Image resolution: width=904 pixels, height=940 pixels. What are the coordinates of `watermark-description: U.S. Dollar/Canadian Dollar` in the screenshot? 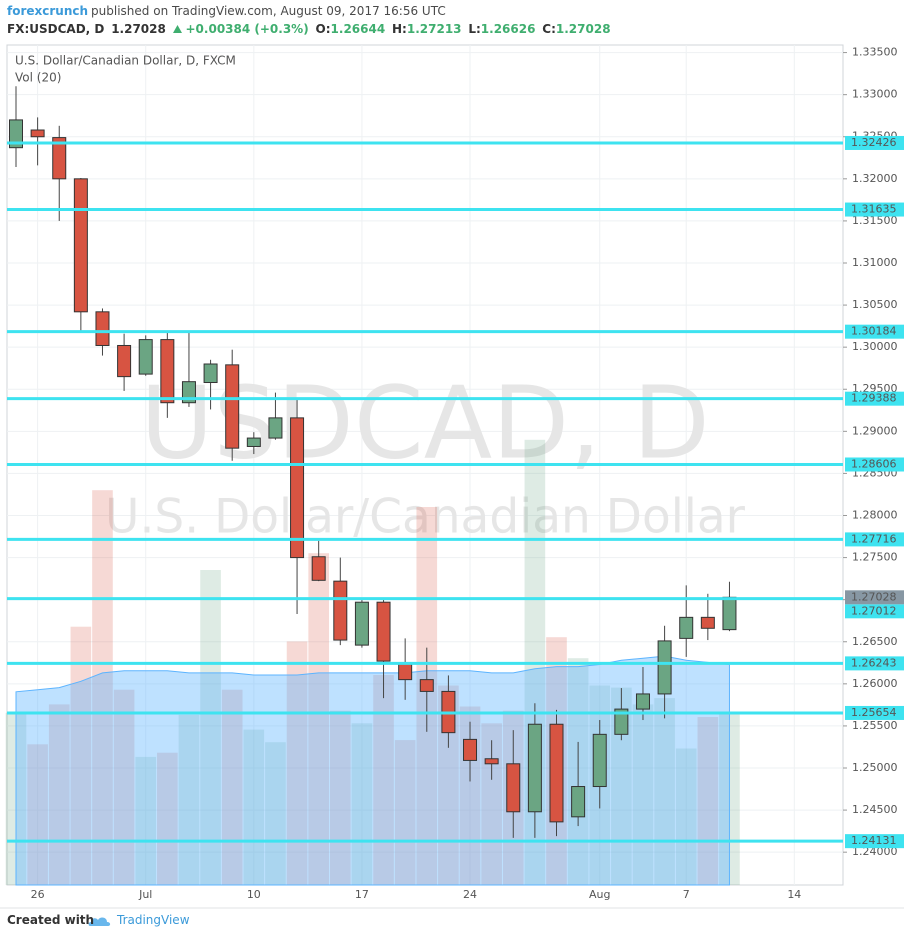 It's located at (425, 517).